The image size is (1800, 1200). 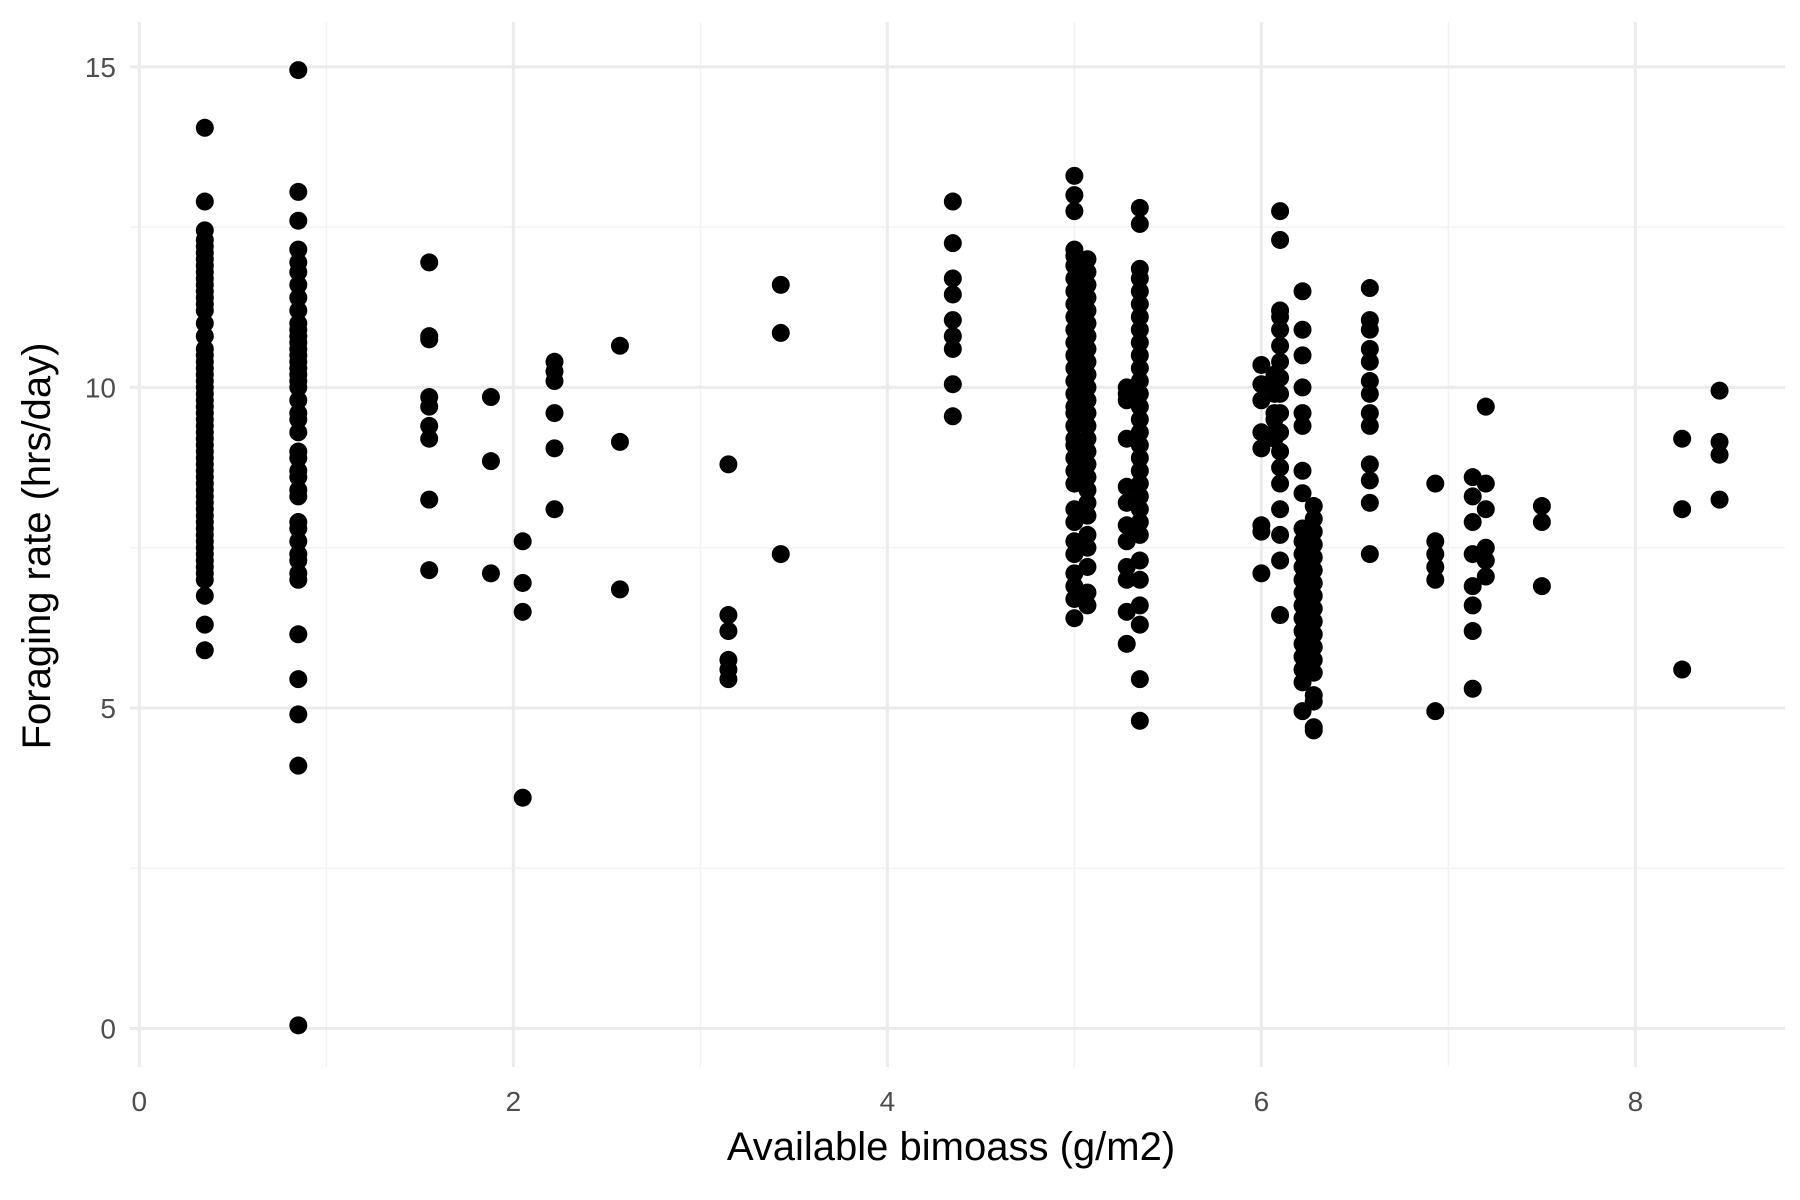 What do you see at coordinates (1262, 1101) in the screenshot?
I see `x-tick-label: 6` at bounding box center [1262, 1101].